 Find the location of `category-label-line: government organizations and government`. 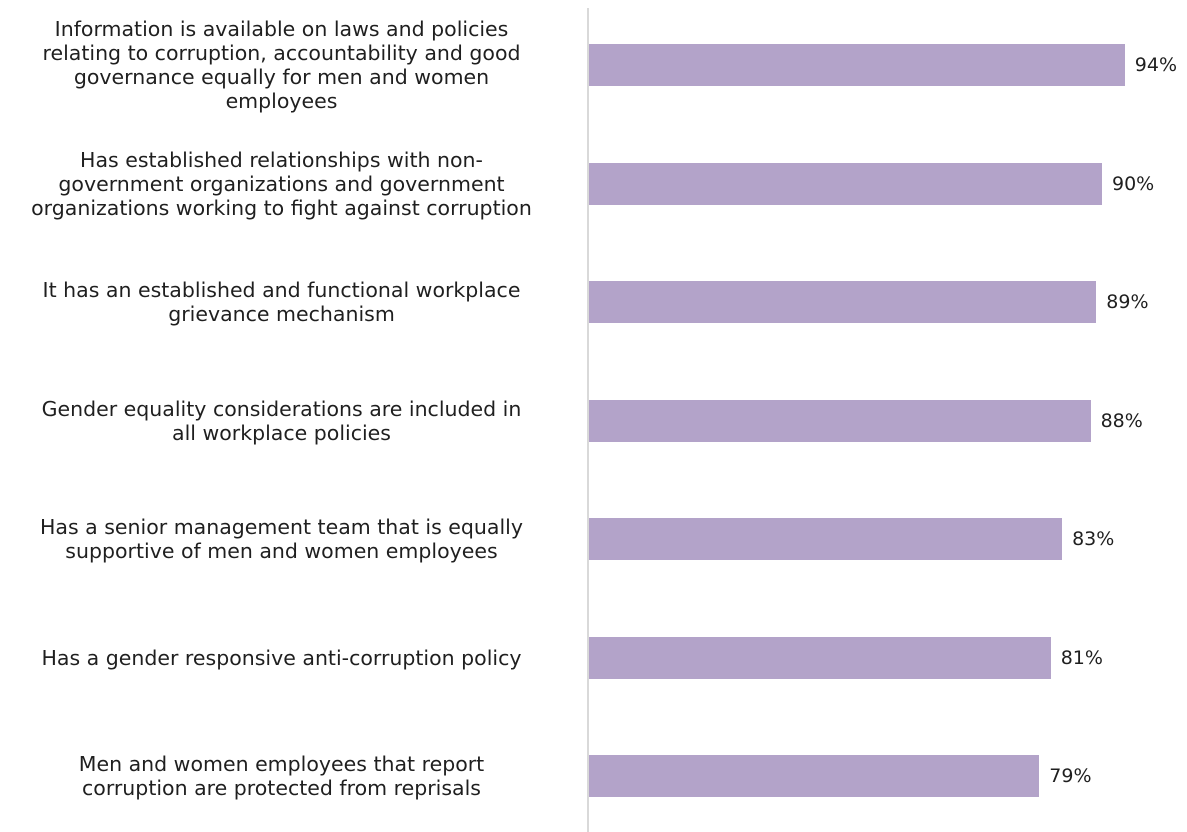

category-label-line: government organizations and government is located at coordinates (281, 184).